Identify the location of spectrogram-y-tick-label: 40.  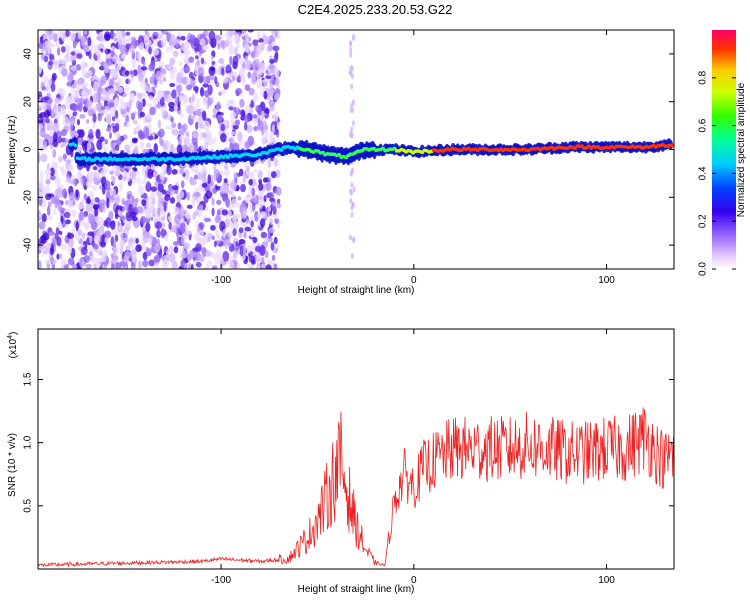
(28, 54).